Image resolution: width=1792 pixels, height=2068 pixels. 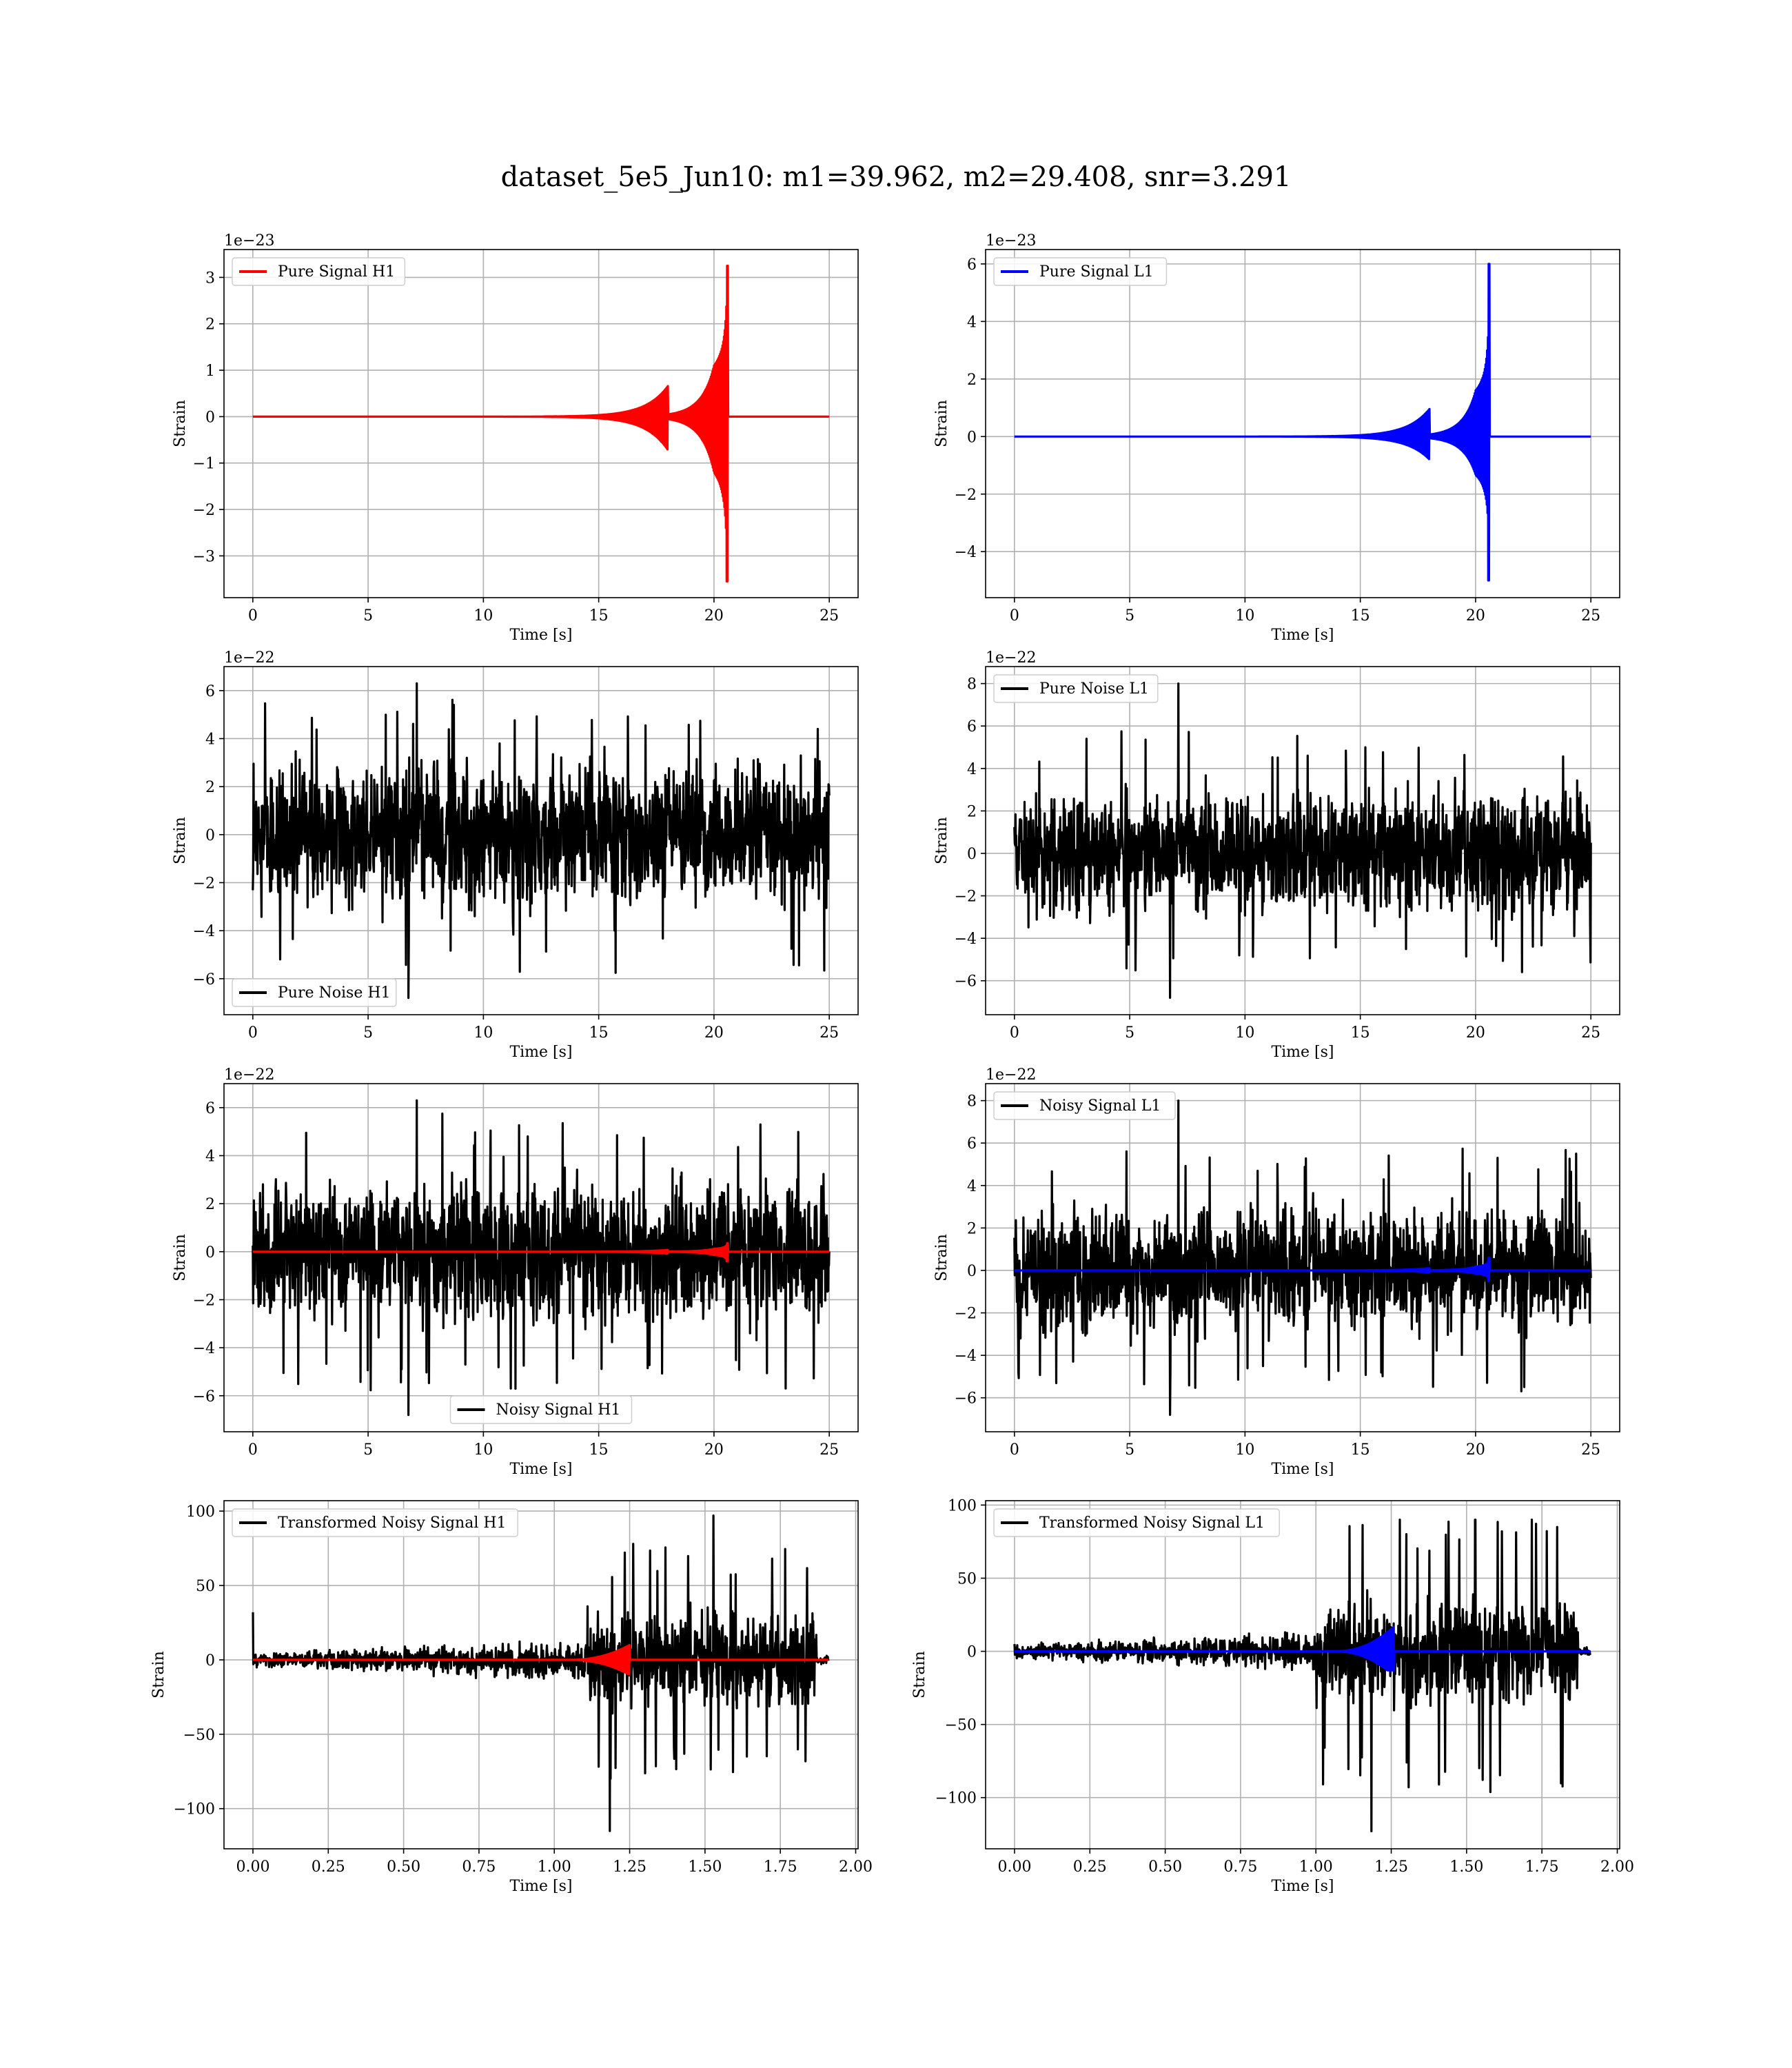 What do you see at coordinates (1094, 689) in the screenshot?
I see `legend-label: Pure Noise L1` at bounding box center [1094, 689].